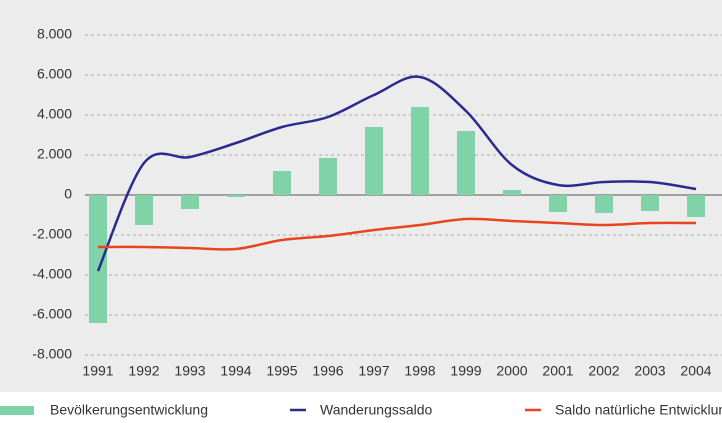 This screenshot has height=423, width=722. Describe the element at coordinates (97, 371) in the screenshot. I see `x-tick-label: 1991` at that location.